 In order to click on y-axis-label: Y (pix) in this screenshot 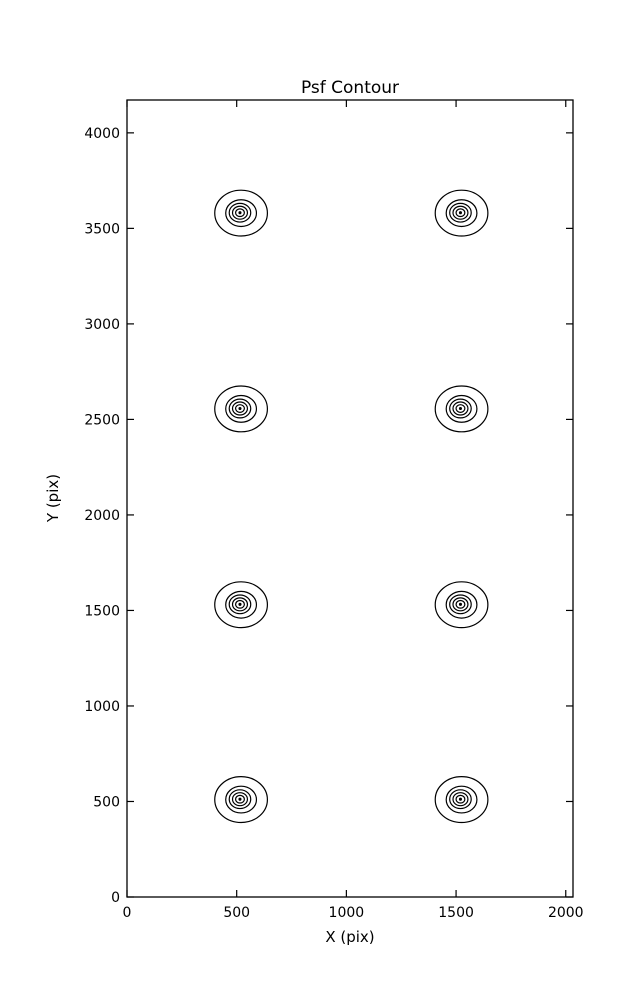, I will do `click(53, 498)`.